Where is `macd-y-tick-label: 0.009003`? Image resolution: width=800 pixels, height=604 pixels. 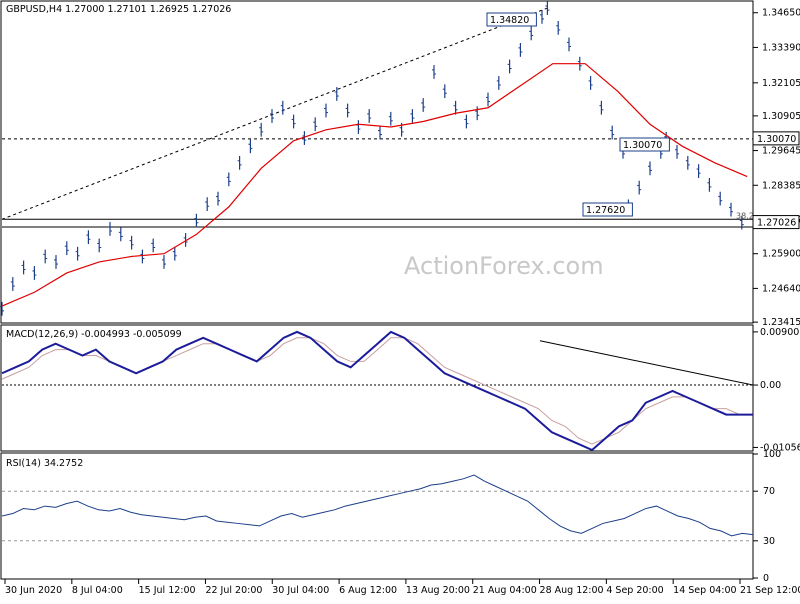 macd-y-tick-label: 0.009003 is located at coordinates (780, 332).